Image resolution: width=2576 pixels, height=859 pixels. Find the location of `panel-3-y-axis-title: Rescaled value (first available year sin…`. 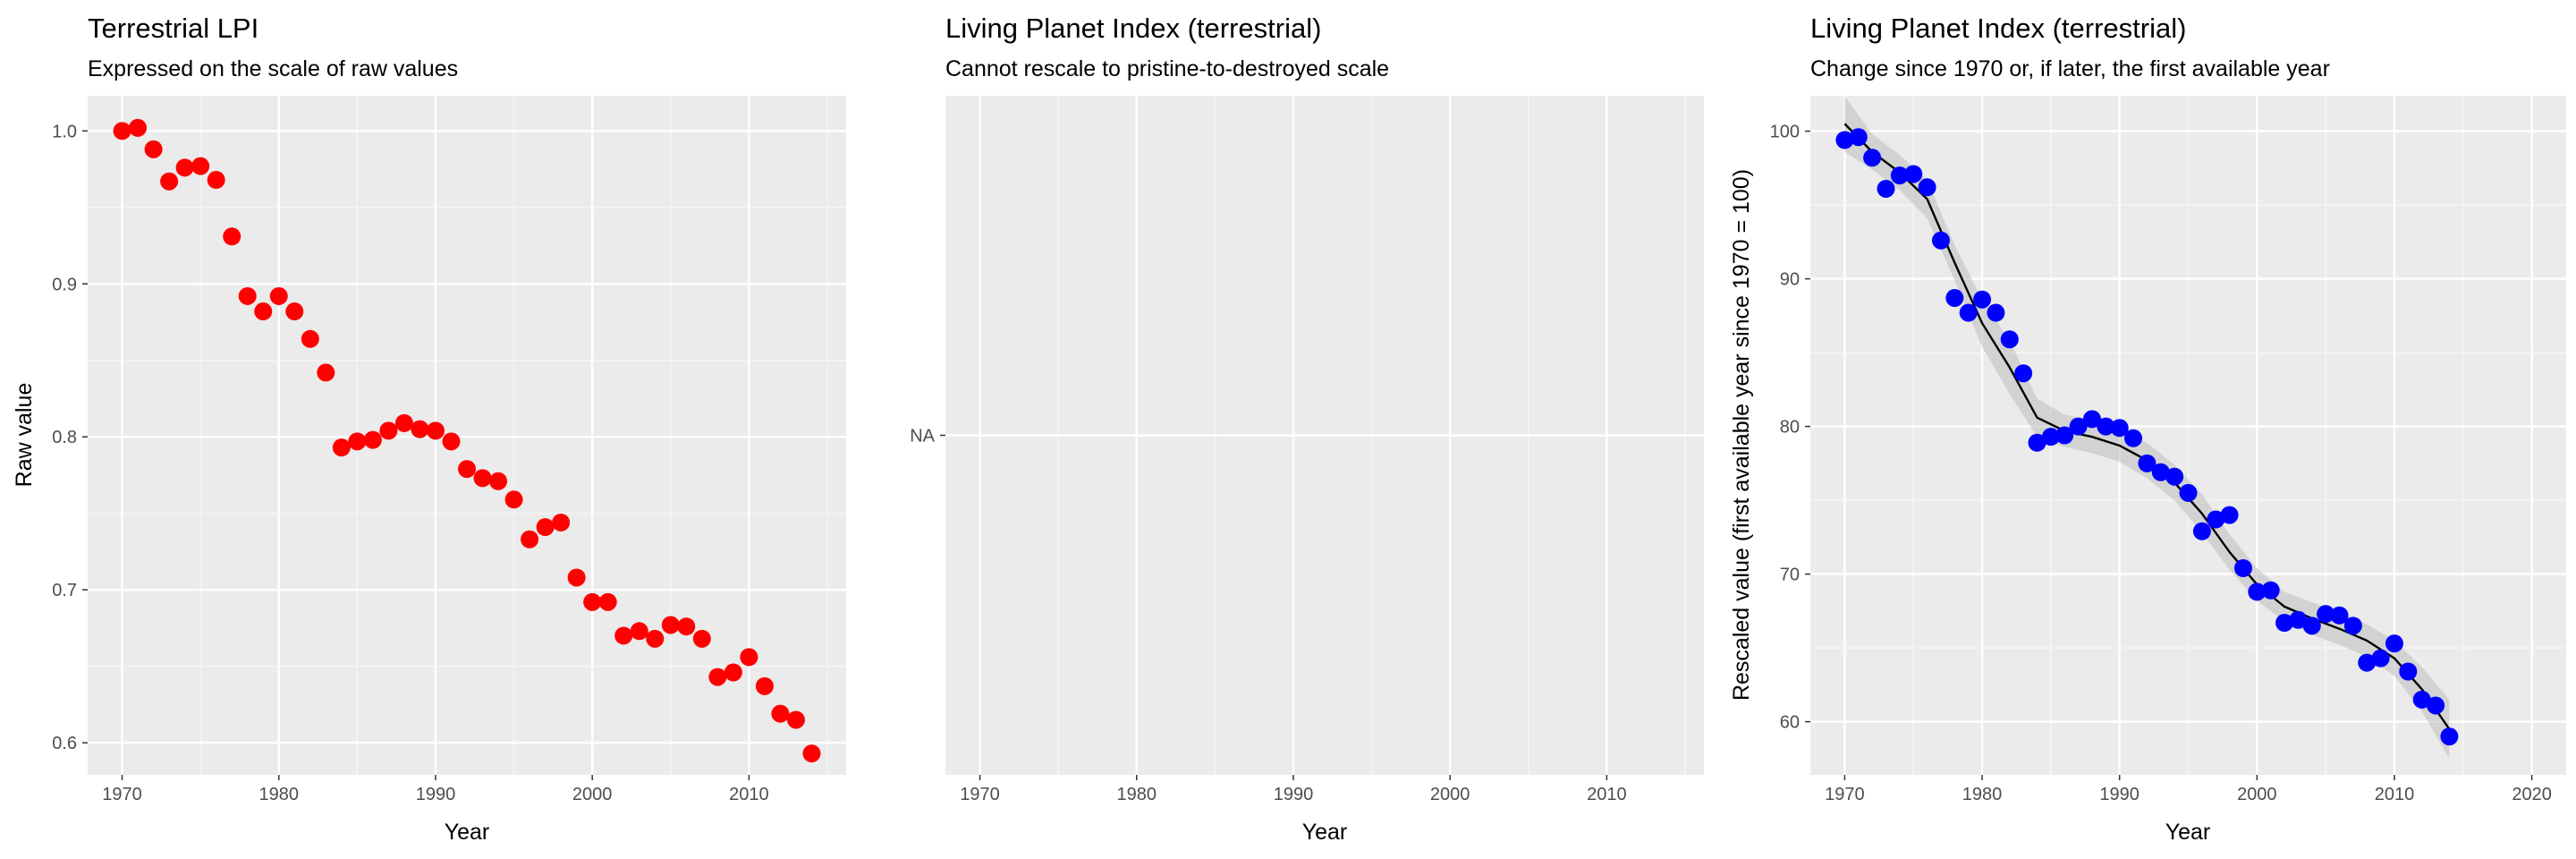

panel-3-y-axis-title: Rescaled value (first available year sin… is located at coordinates (1741, 435).